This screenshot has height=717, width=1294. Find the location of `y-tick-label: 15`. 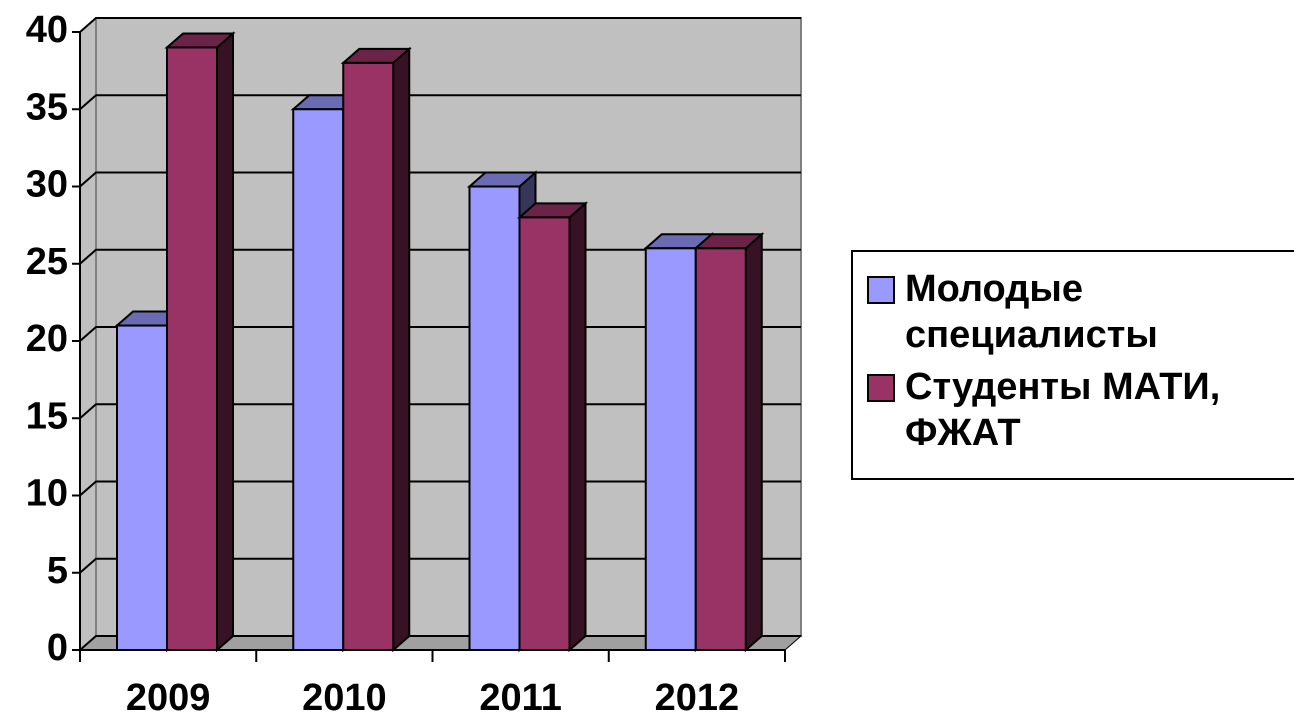

y-tick-label: 15 is located at coordinates (47, 416).